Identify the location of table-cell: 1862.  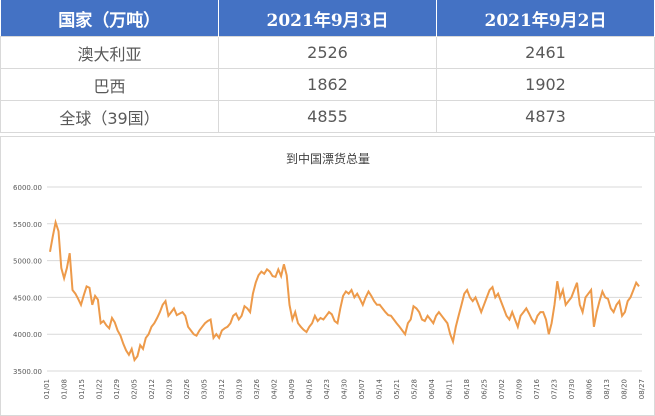
(327, 84).